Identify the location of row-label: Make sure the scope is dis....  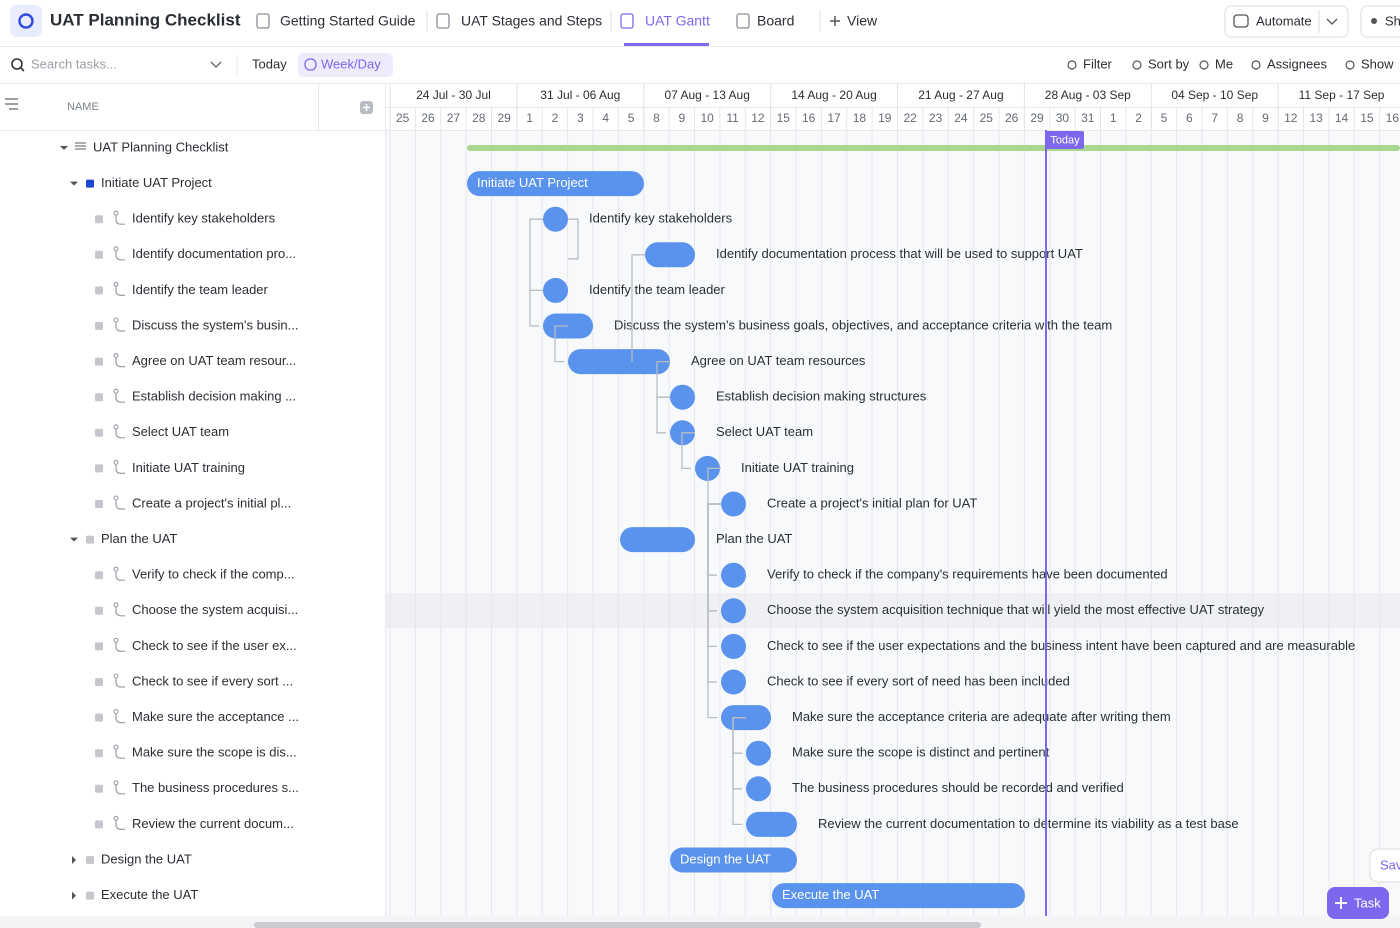
(214, 752).